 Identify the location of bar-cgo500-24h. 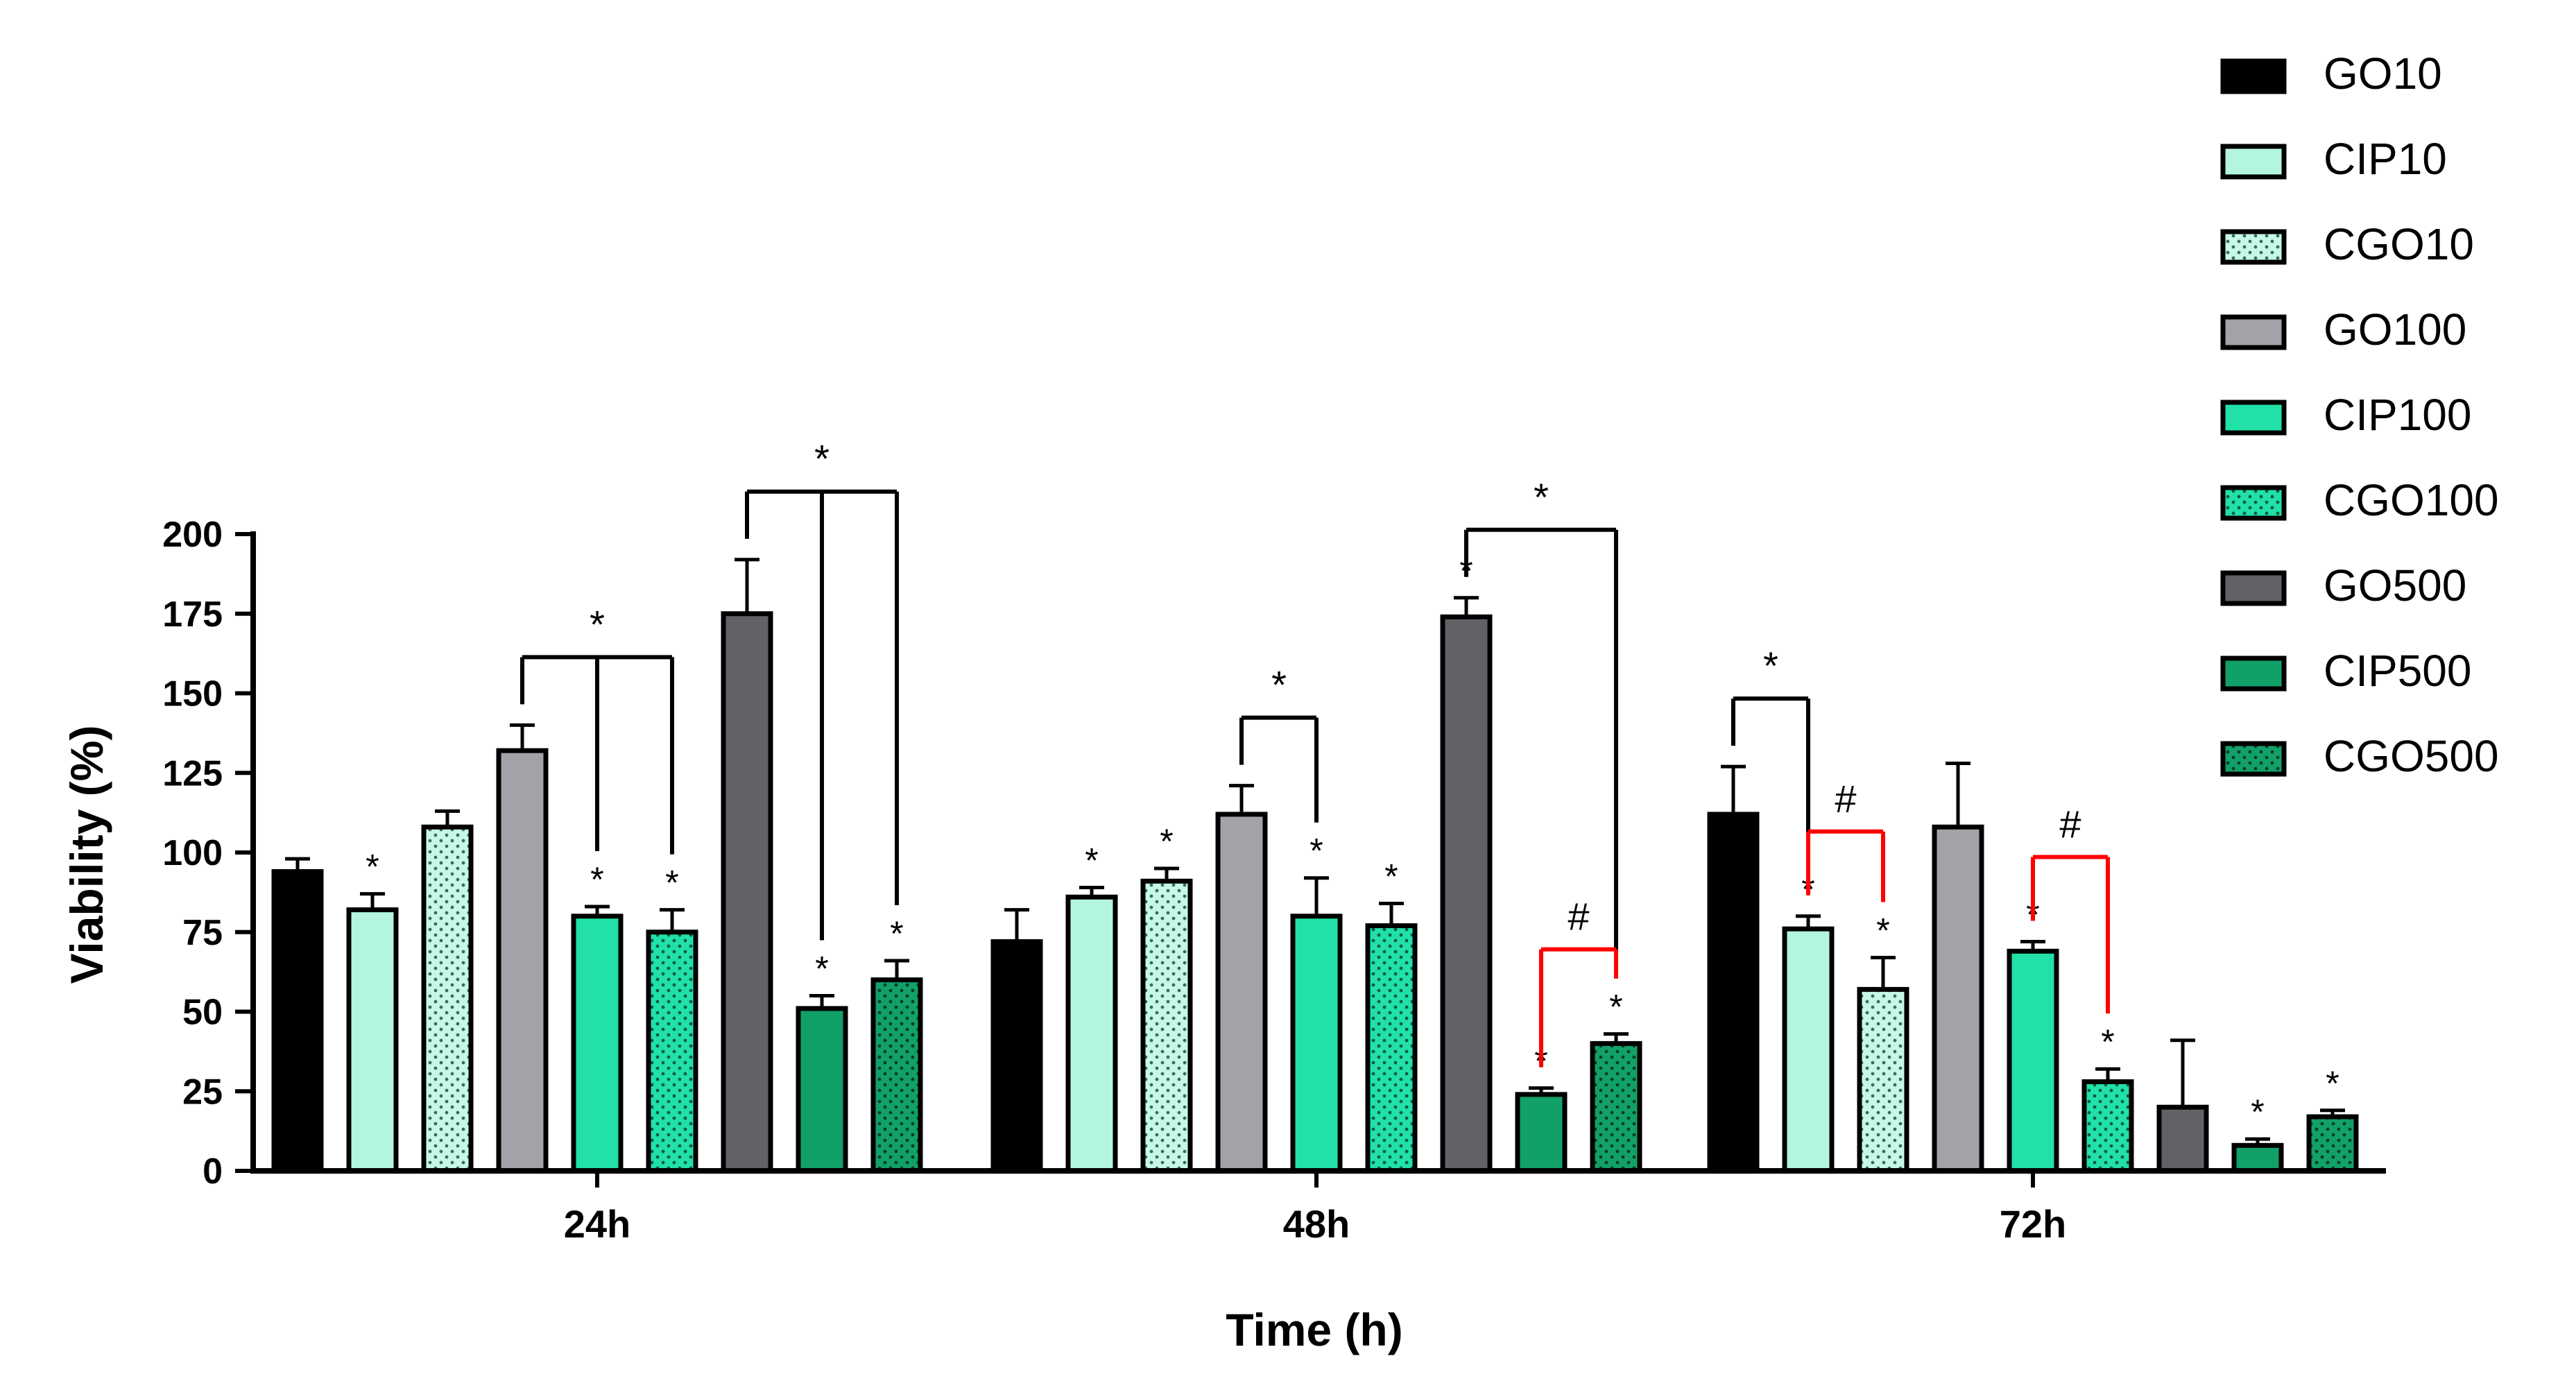
(896, 1075).